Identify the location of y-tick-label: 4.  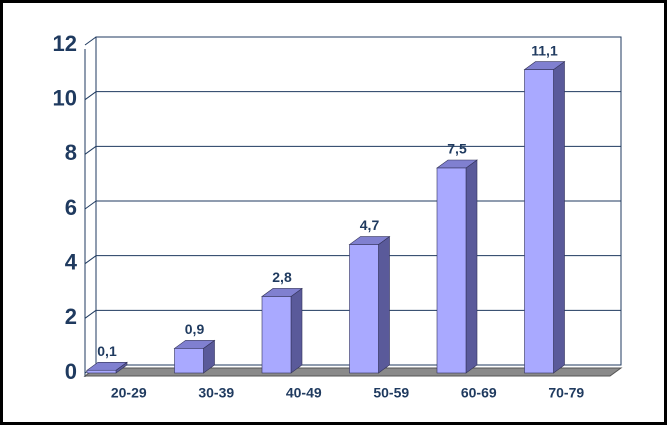
(71, 261).